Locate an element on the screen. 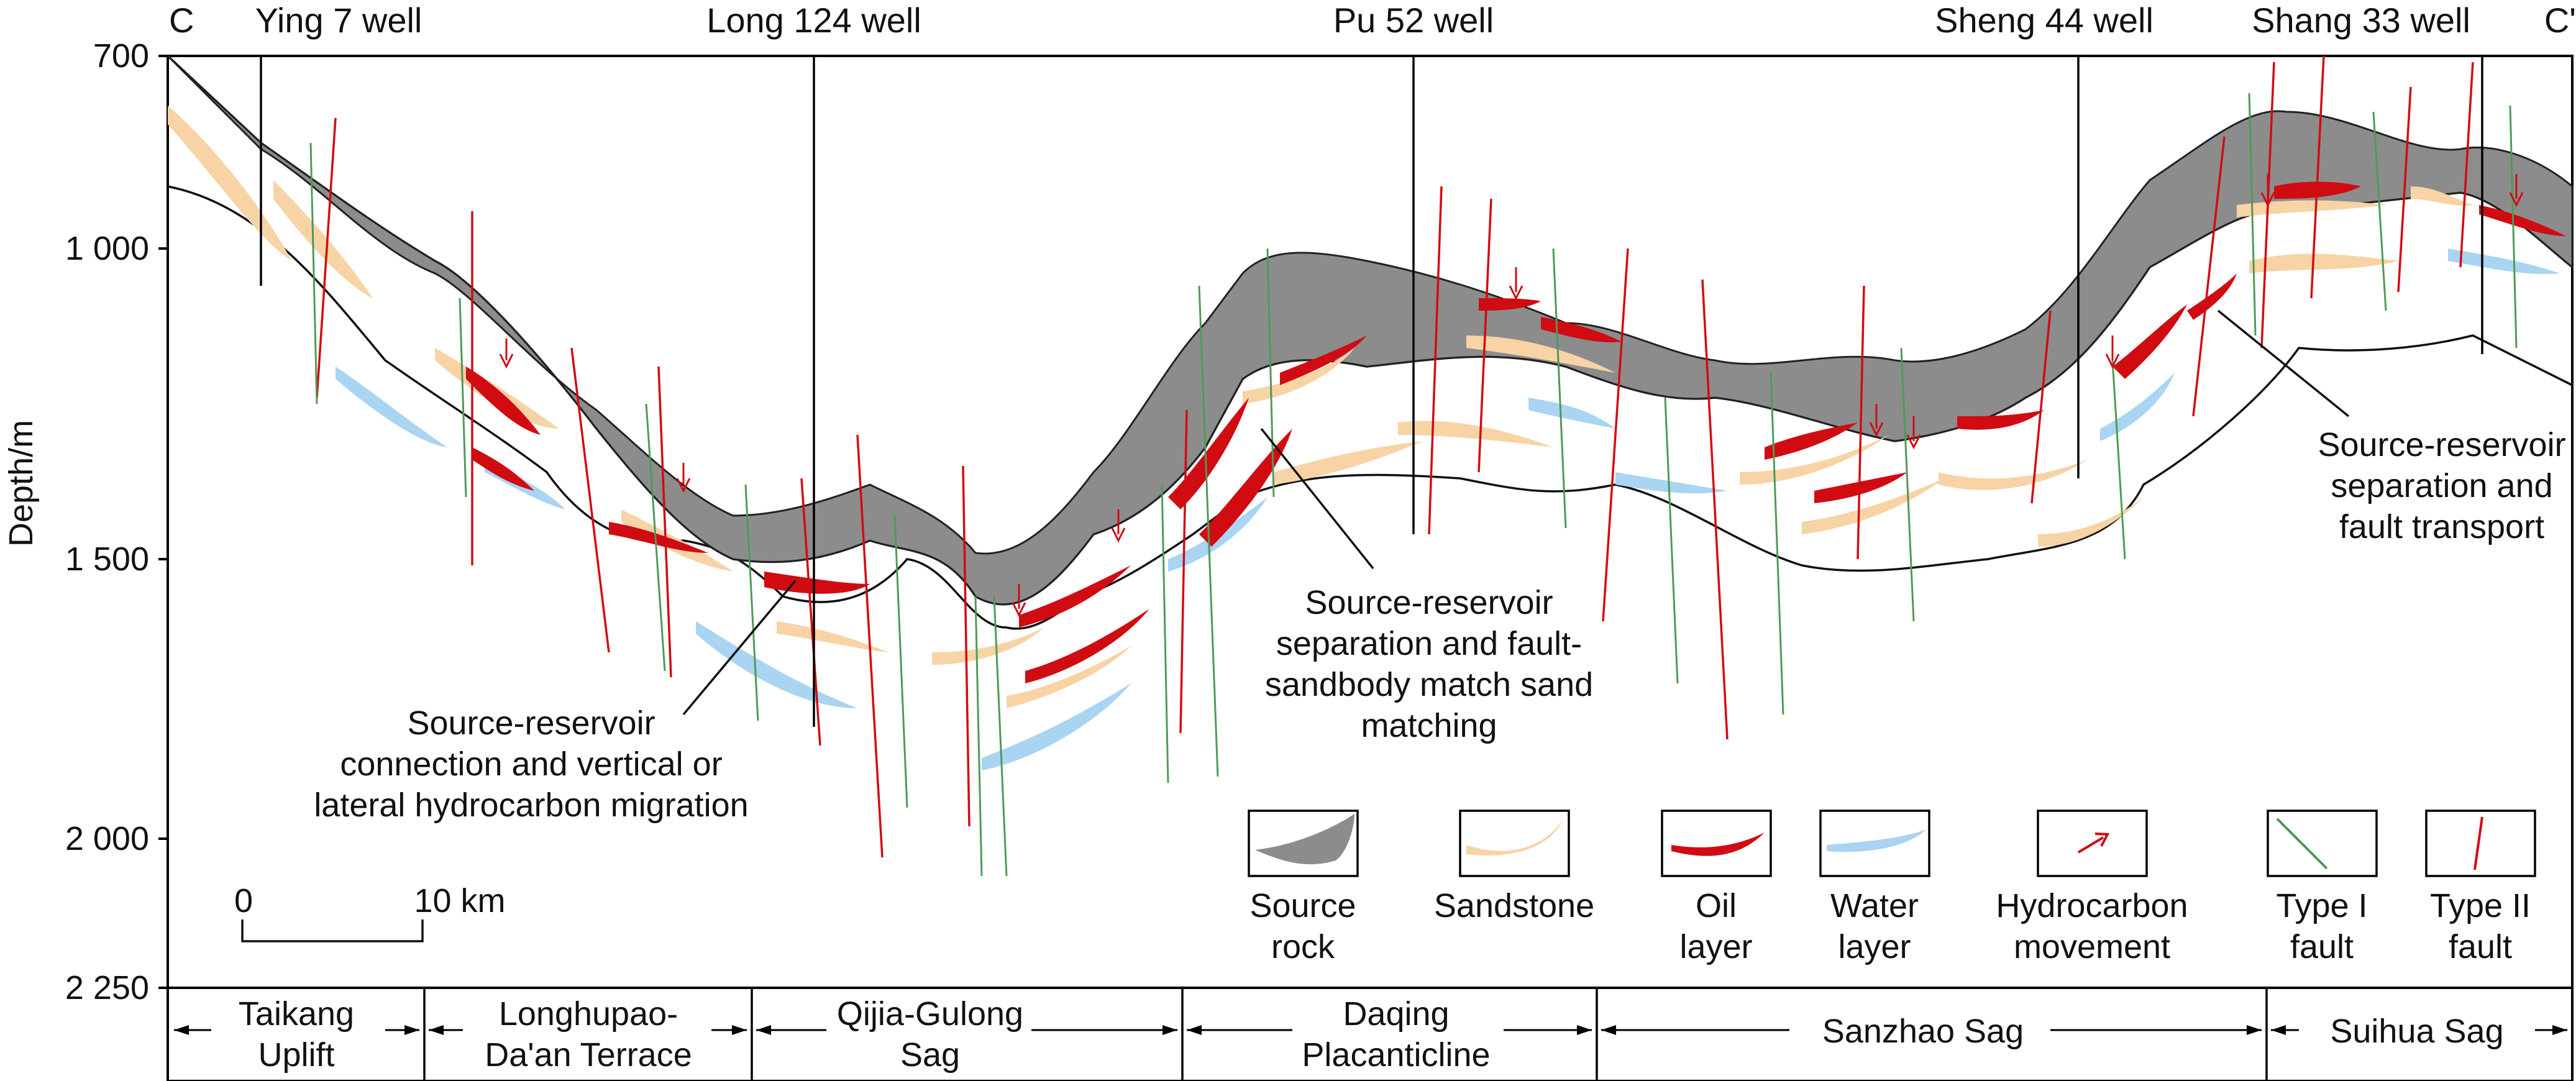  svg-text: 10 km is located at coordinates (459, 900).